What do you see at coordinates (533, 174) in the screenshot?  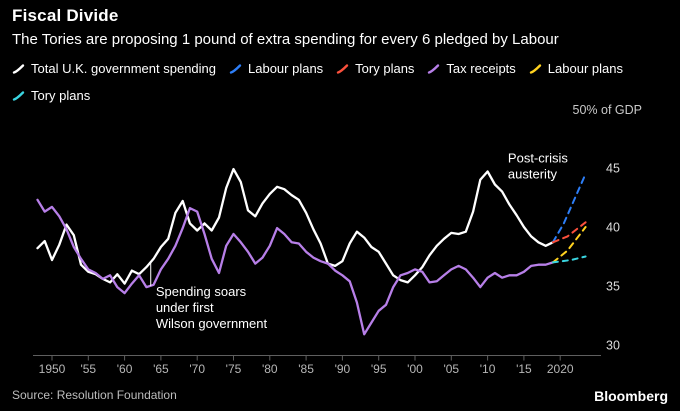 I see `annotation-text: austerity` at bounding box center [533, 174].